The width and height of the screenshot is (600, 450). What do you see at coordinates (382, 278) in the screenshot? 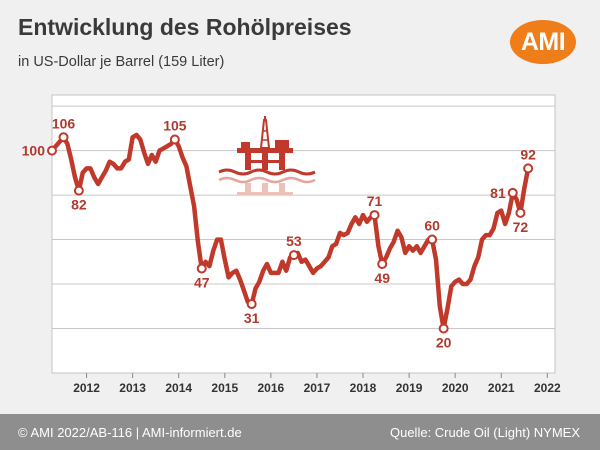
I see `data-label: 49` at bounding box center [382, 278].